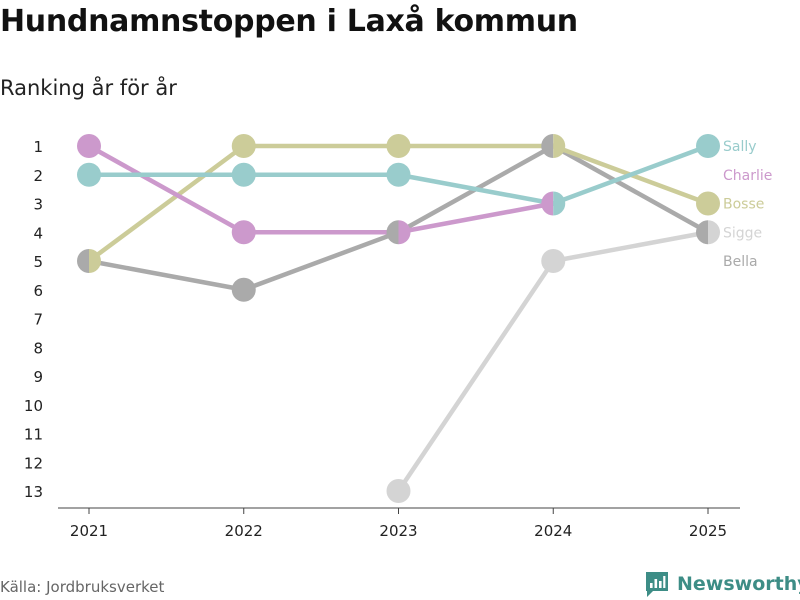 This screenshot has height=600, width=800. I want to click on series-label-bosse: Bosse, so click(743, 205).